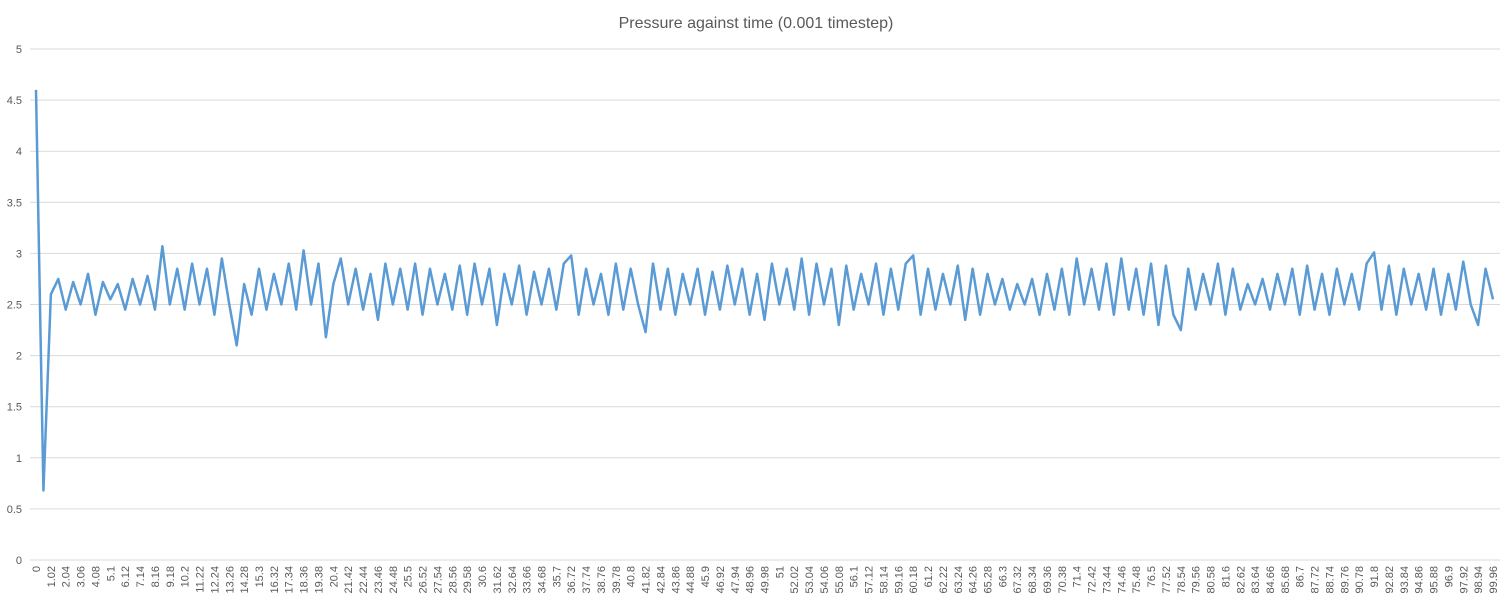  What do you see at coordinates (305, 580) in the screenshot?
I see `x-tick-label: 18.36` at bounding box center [305, 580].